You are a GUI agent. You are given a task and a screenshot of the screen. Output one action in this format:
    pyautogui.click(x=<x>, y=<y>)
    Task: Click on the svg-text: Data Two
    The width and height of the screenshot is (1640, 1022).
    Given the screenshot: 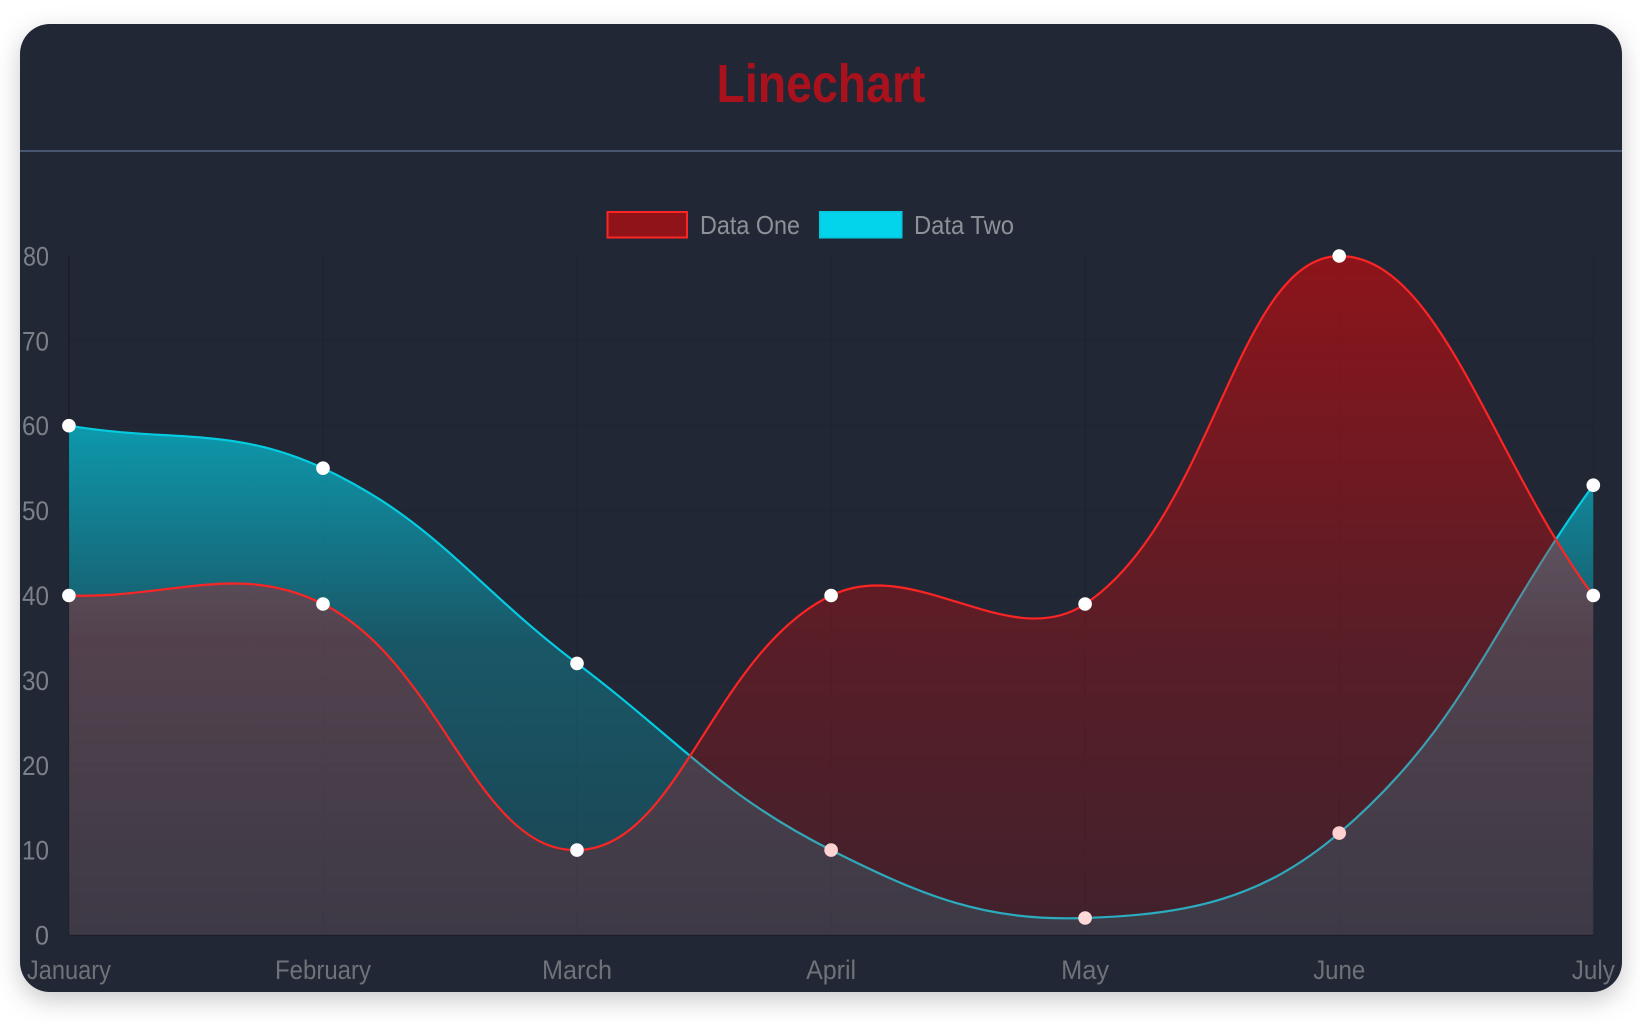 What is the action you would take?
    pyautogui.click(x=964, y=225)
    